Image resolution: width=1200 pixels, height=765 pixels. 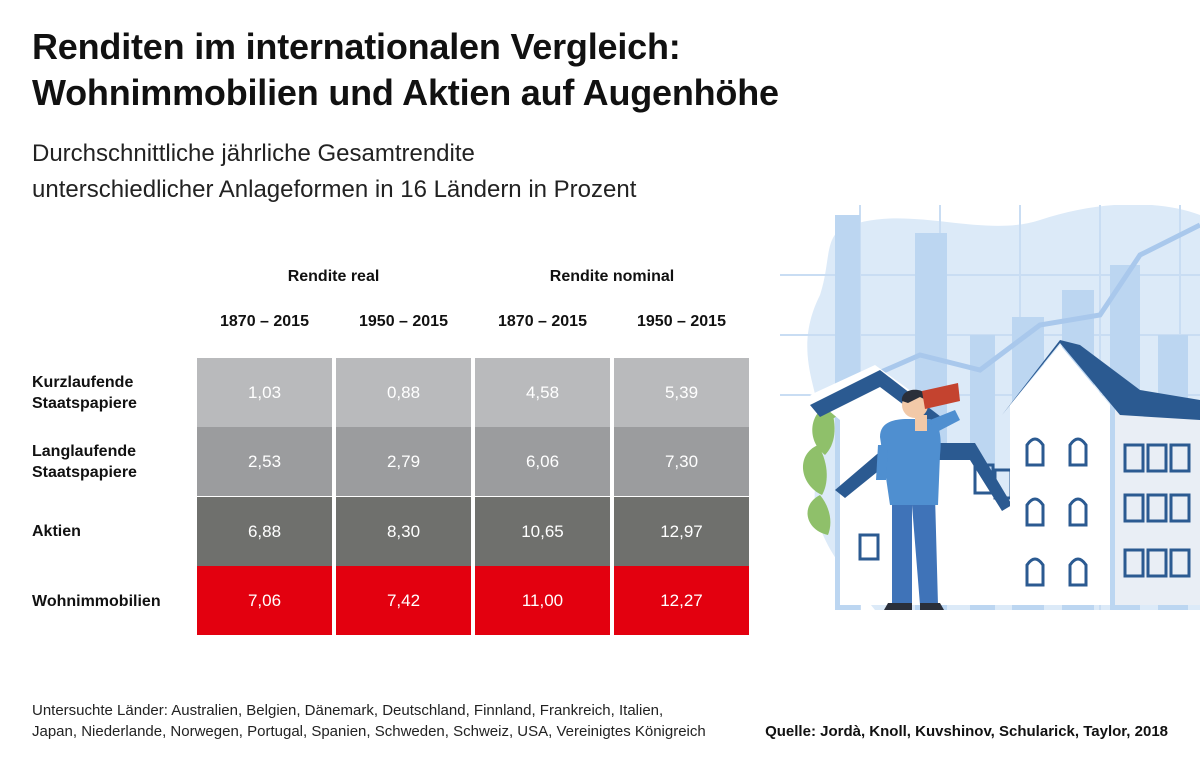 I want to click on row-label-wohnimmobilien: Wohnimmobilien, so click(x=96, y=601).